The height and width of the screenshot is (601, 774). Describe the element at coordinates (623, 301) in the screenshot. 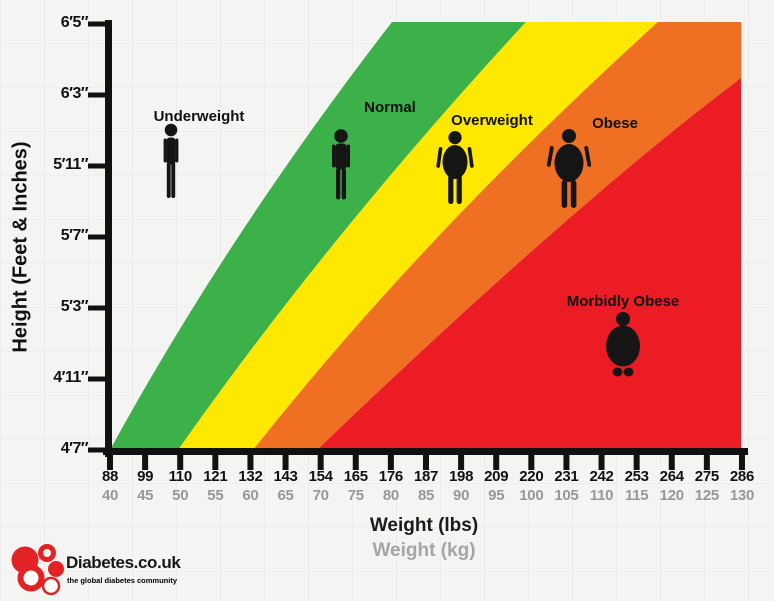

I see `zone-label-morbidly-obese: Morbidly Obese` at that location.